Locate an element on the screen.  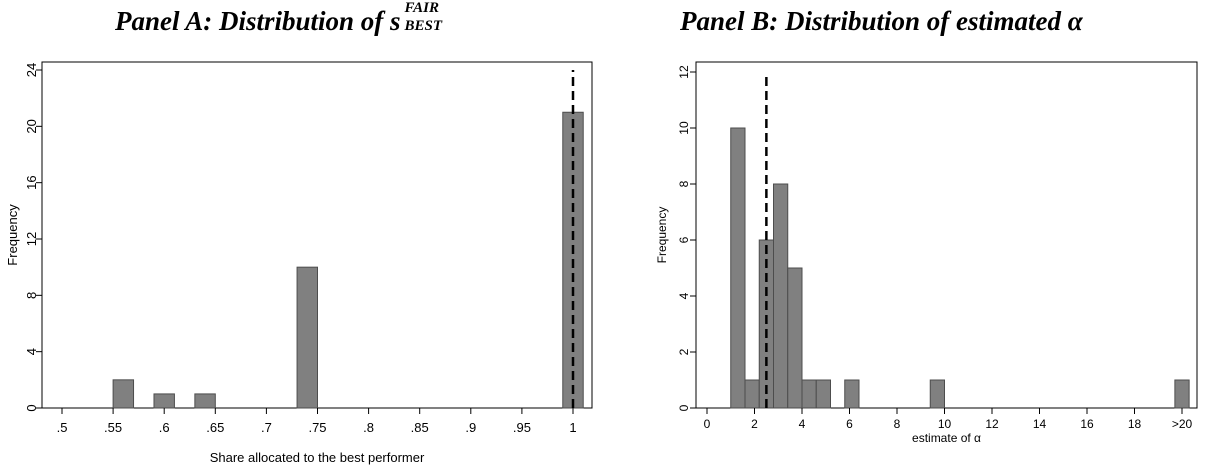
panel-a-x-tick-label-4: .7 is located at coordinates (266, 427).